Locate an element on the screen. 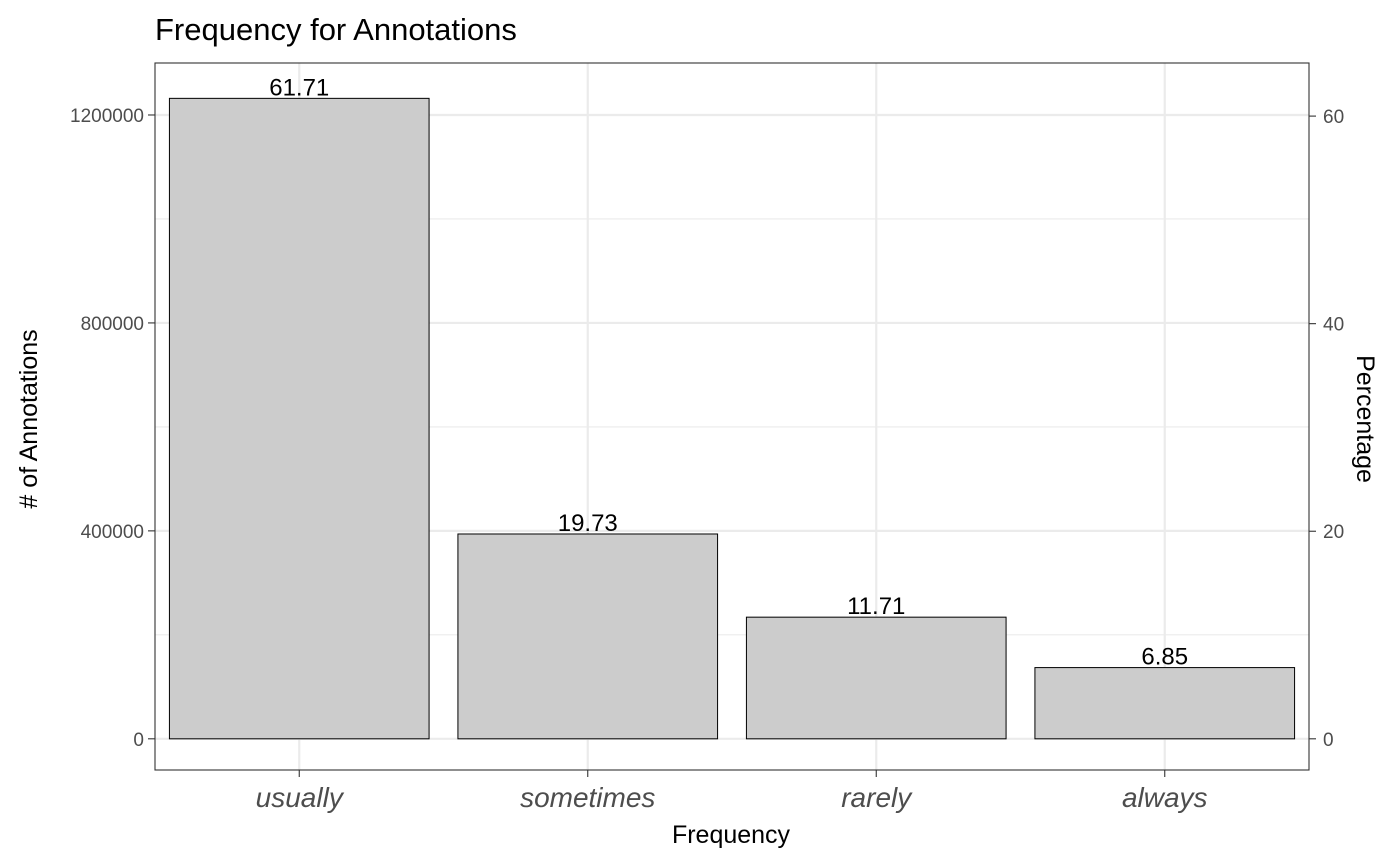 The height and width of the screenshot is (865, 1400). x-axis-ticks: usually sometimes rarely always is located at coordinates (732, 791).